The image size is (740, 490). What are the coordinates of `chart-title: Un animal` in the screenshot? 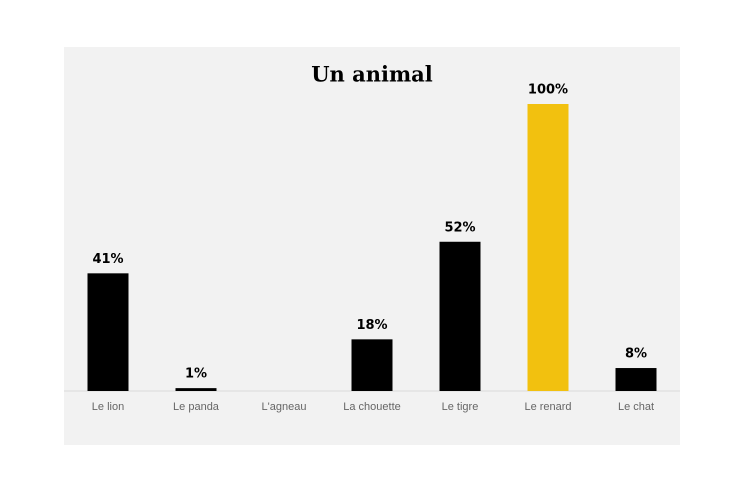 It's located at (372, 74).